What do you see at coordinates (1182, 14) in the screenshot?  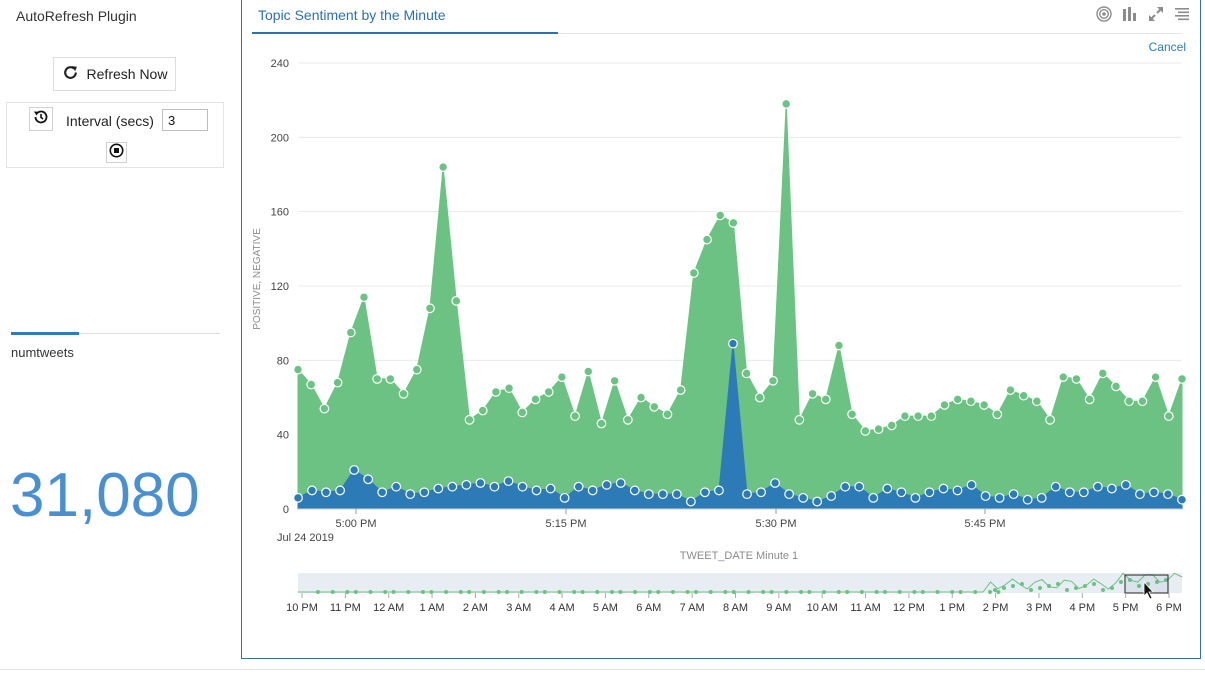 I see `menu-icon` at bounding box center [1182, 14].